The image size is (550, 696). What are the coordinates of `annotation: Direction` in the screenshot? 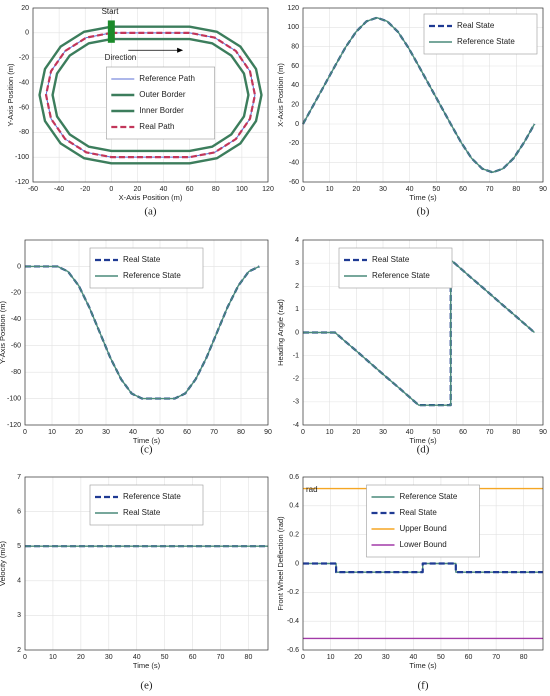 It's located at (121, 57).